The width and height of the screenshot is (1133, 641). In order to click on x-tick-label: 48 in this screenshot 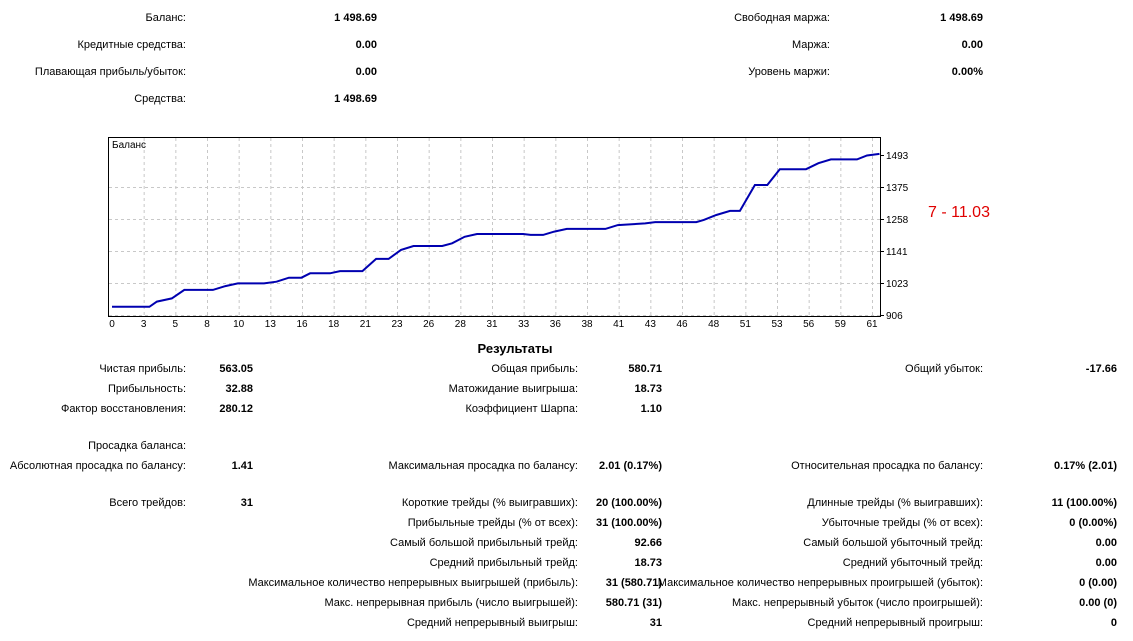, I will do `click(714, 324)`.